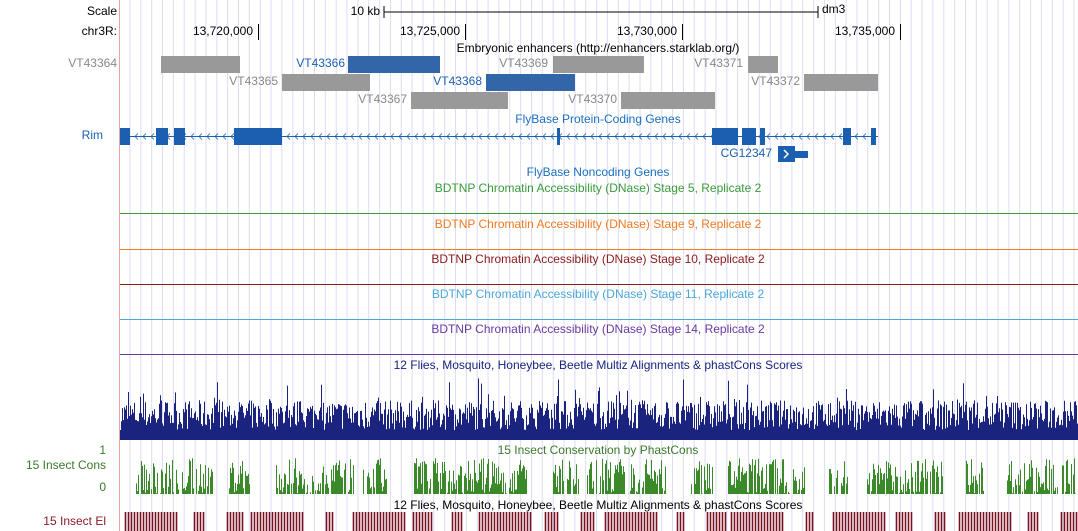 The image size is (1078, 531). What do you see at coordinates (599, 409) in the screenshot?
I see `multiz-wiggle` at bounding box center [599, 409].